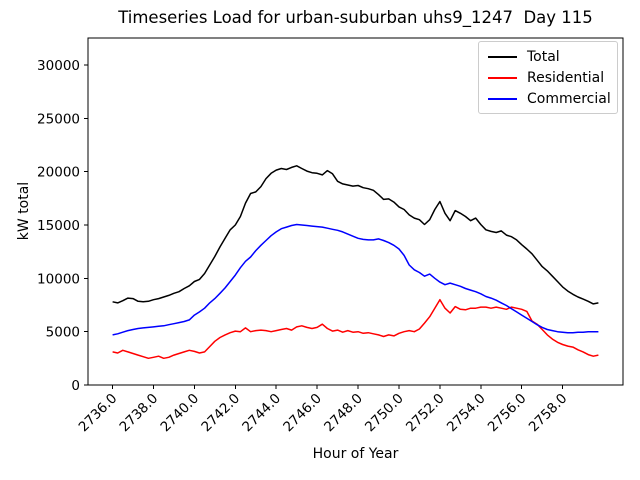 This screenshot has width=640, height=480. What do you see at coordinates (502, 77) in the screenshot?
I see `residential-line-sample-icon` at bounding box center [502, 77].